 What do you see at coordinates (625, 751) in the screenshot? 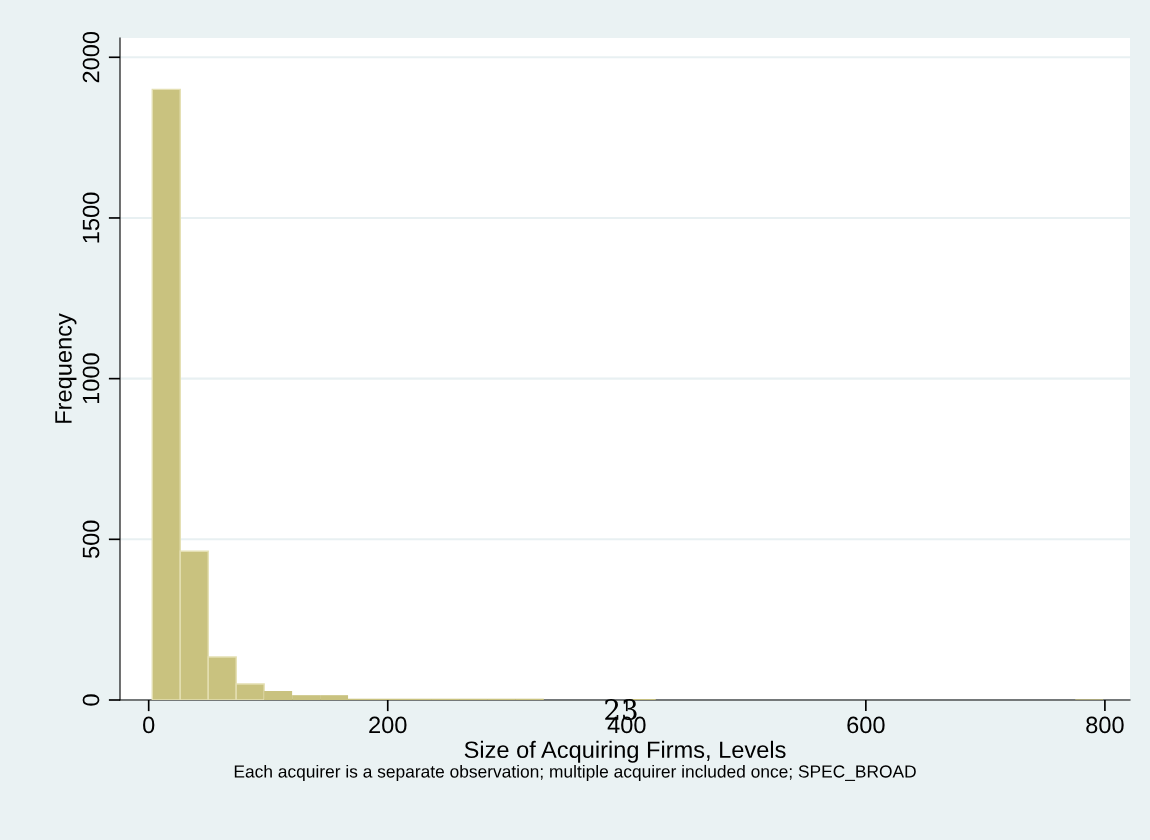
I see `x-axis-title: Size of Acquiring Firms, Levels` at bounding box center [625, 751].